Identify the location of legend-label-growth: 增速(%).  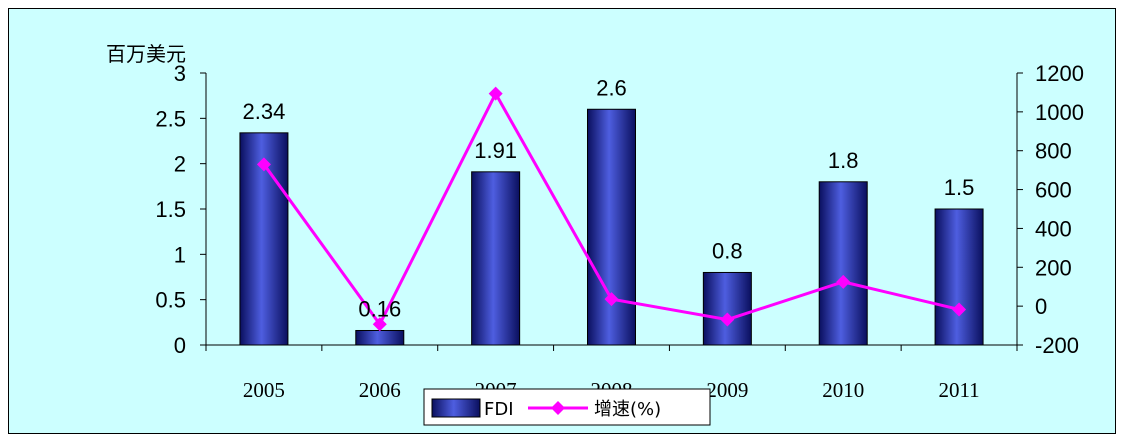
(627, 409).